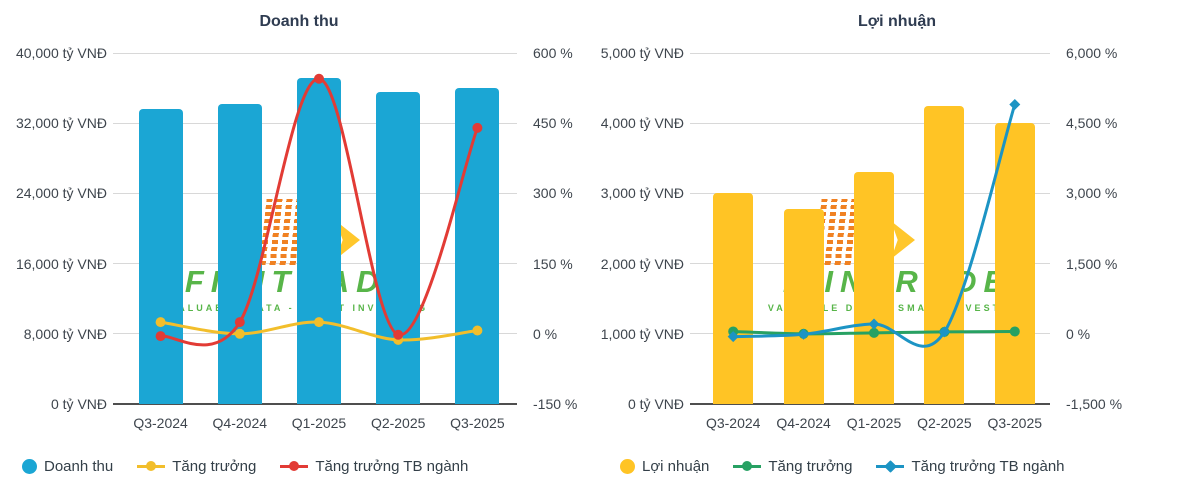  What do you see at coordinates (642, 263) in the screenshot?
I see `left-axis-tick-label: 2,000 tỷ VNĐ` at bounding box center [642, 263].